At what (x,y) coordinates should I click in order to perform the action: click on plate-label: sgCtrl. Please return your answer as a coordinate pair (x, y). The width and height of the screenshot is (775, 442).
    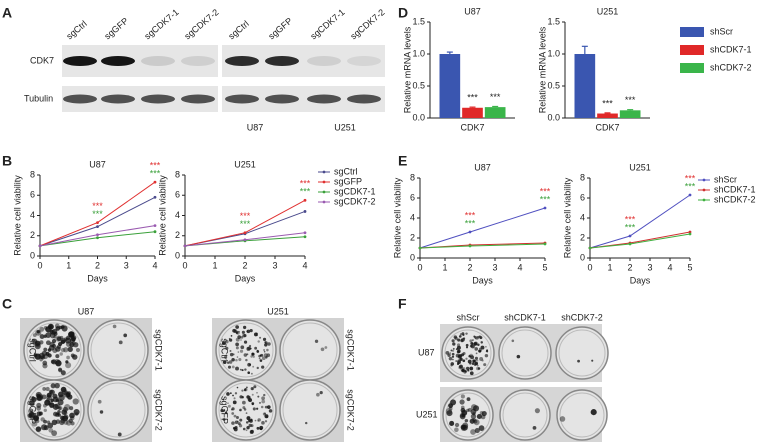
    Looking at the image, I should click on (225, 350).